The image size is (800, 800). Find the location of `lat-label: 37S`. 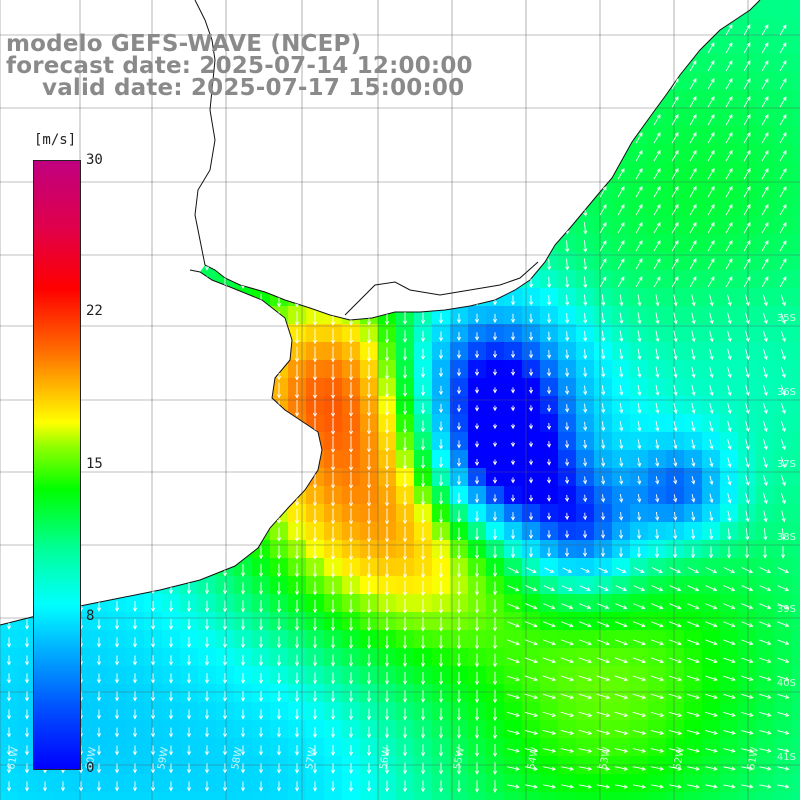

lat-label: 37S is located at coordinates (786, 464).